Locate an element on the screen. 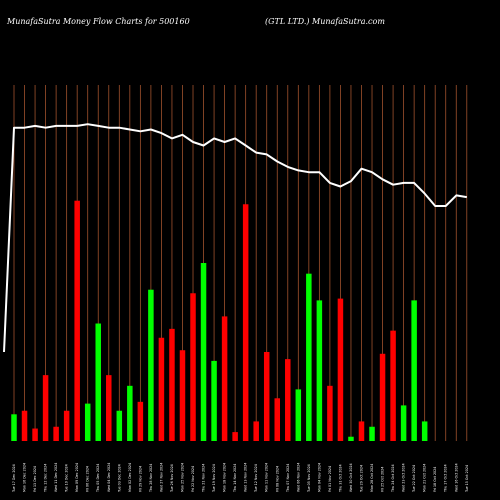 This screenshot has width=500, height=500. x-tick-label: Wed 04 Dec 2024 is located at coordinates (109, 477).